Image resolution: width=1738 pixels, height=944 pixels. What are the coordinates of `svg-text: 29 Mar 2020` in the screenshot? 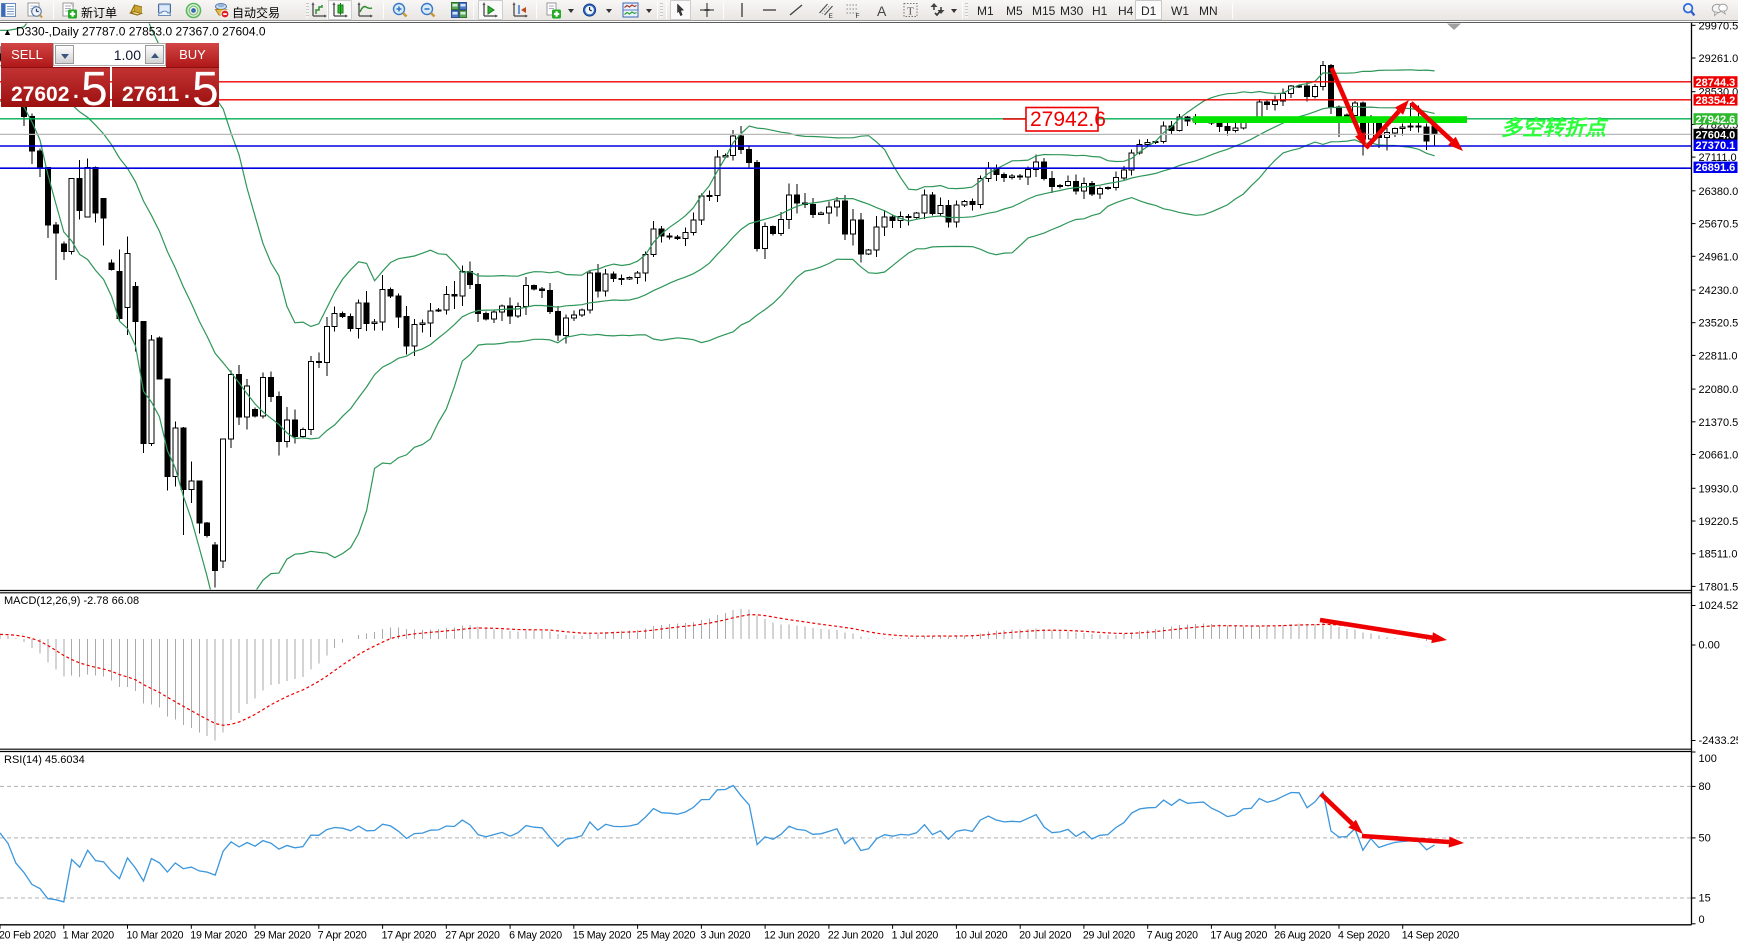 It's located at (282, 936).